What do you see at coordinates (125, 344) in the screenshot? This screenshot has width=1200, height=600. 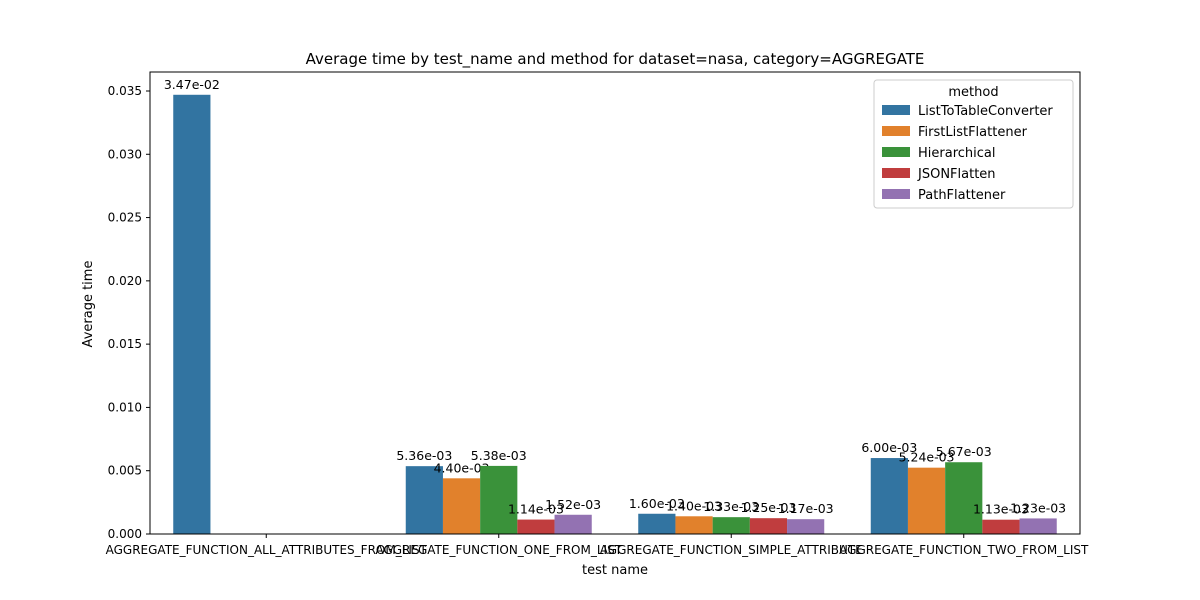 I see `y-tick-label: 0.015` at bounding box center [125, 344].